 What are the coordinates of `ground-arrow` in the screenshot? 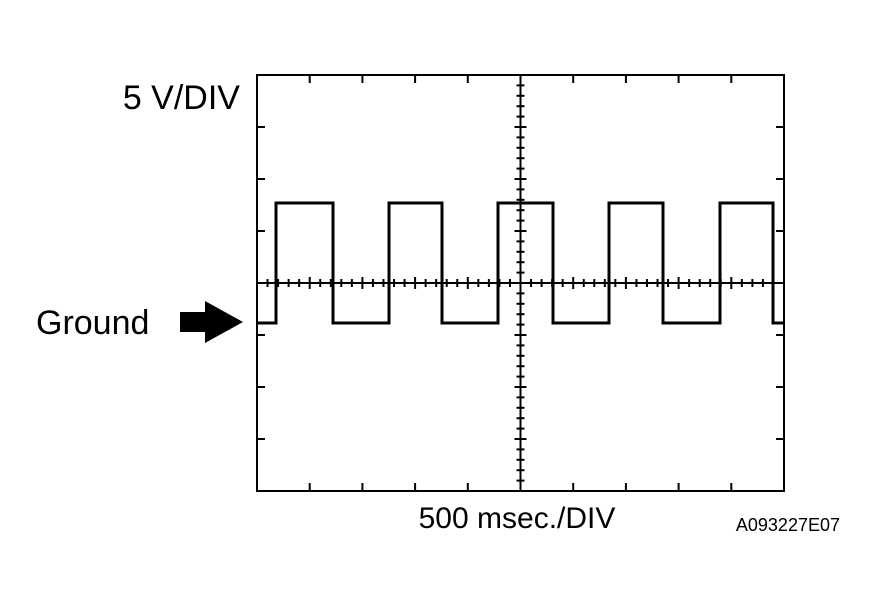 It's located at (211, 322).